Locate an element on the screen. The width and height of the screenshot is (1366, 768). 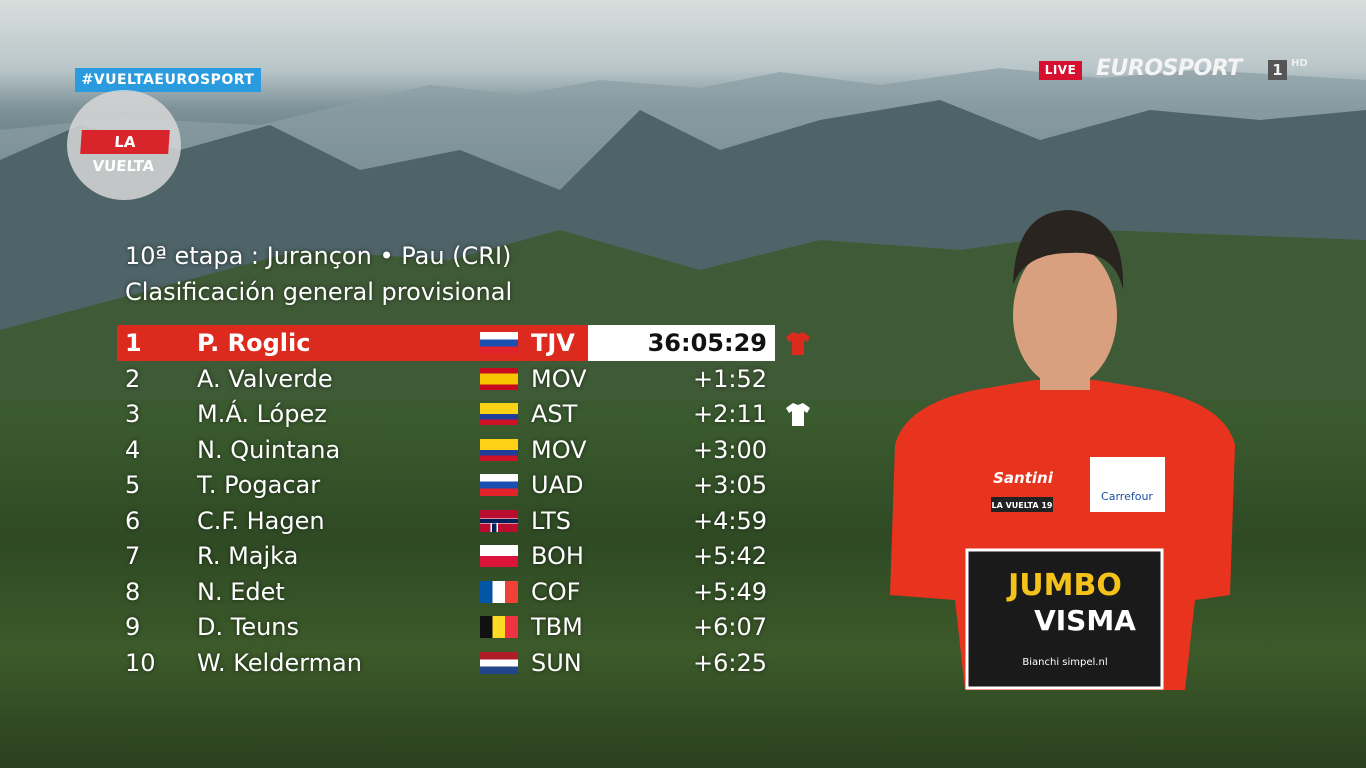
rider-name: D. Teuns is located at coordinates (248, 627).